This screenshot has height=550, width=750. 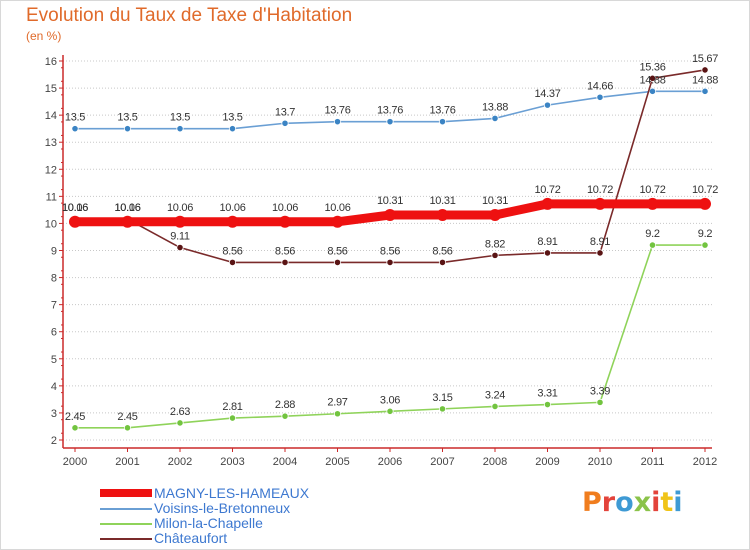 What do you see at coordinates (51, 170) in the screenshot?
I see `y-tick-label-12: 12` at bounding box center [51, 170].